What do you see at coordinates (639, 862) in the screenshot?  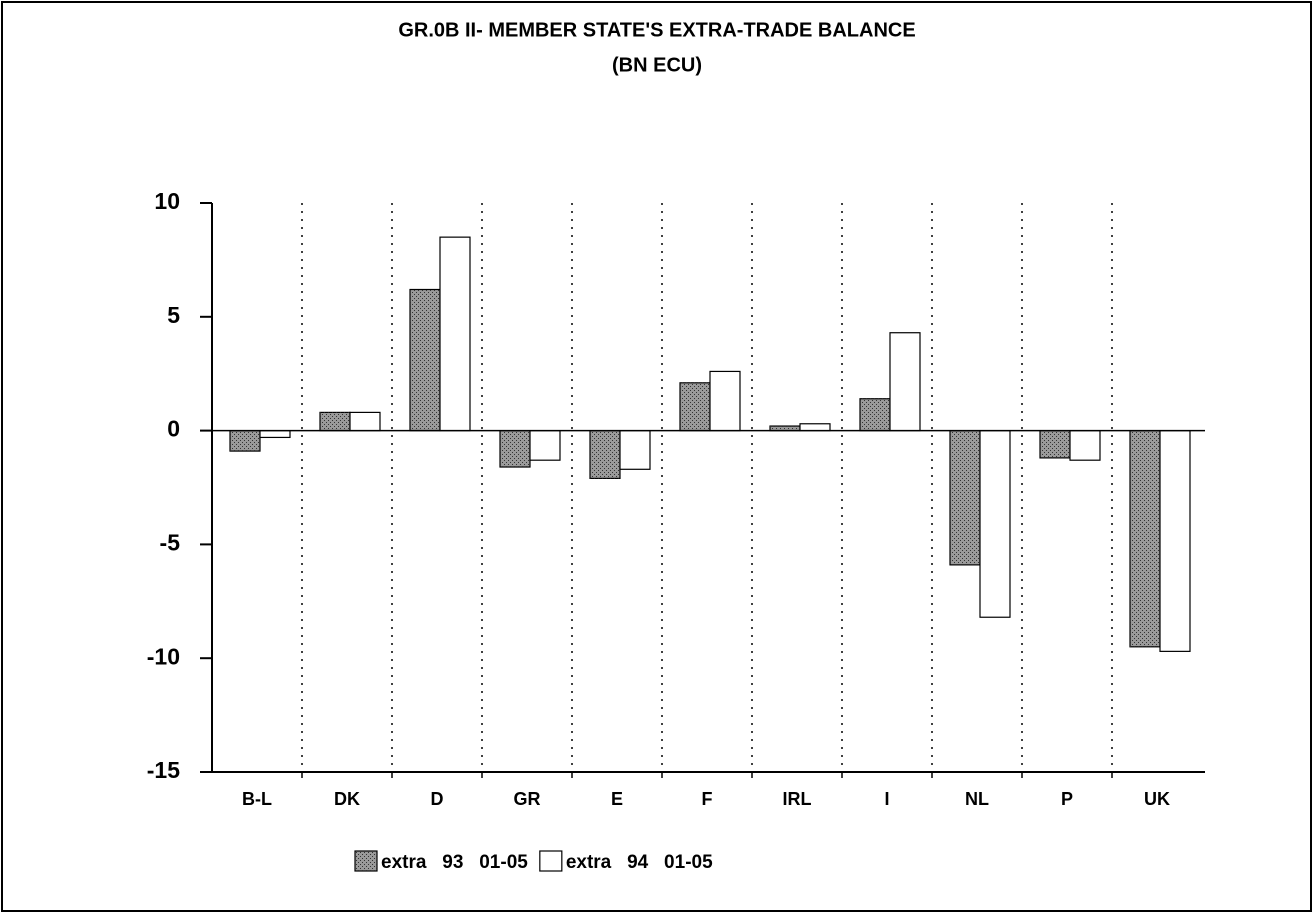 I see `legend-label: extra 94 01-05` at bounding box center [639, 862].